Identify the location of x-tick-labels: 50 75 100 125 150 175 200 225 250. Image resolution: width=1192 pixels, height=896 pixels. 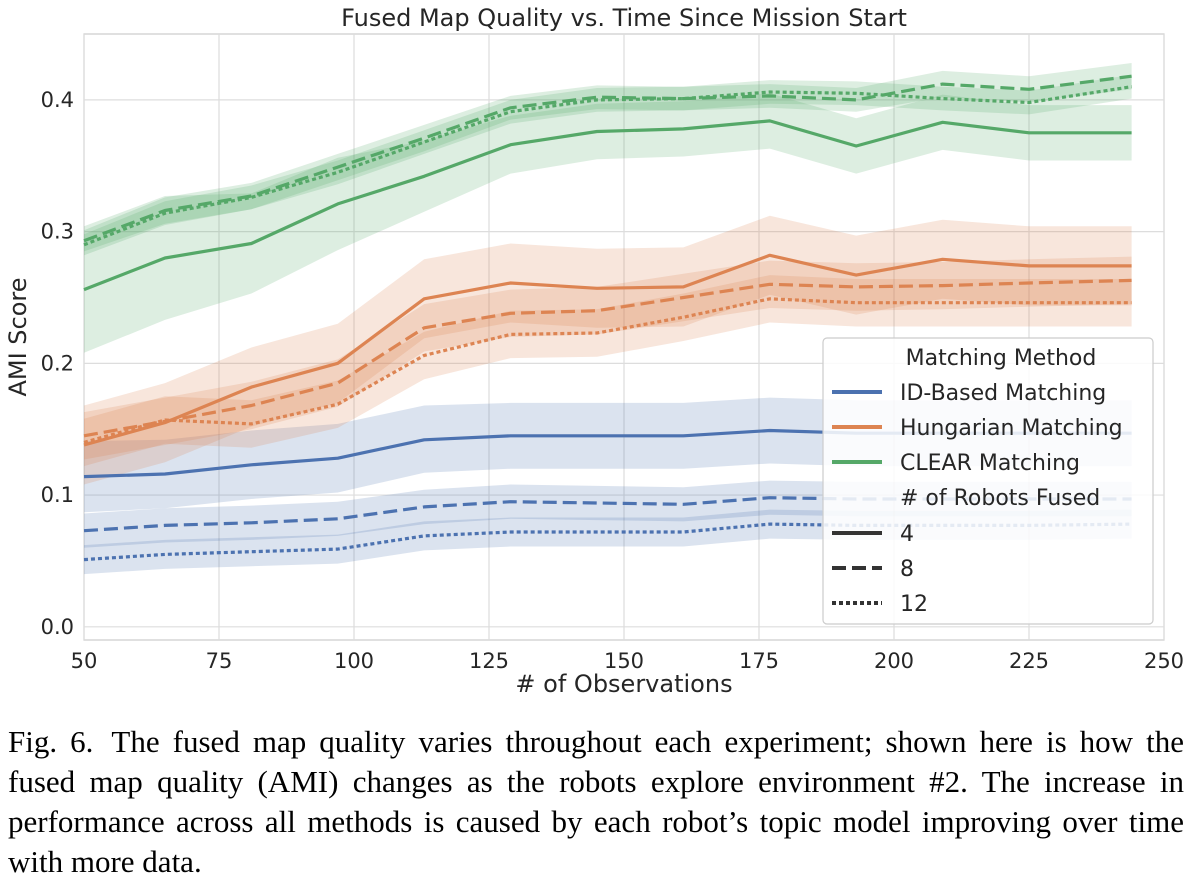
(627, 661).